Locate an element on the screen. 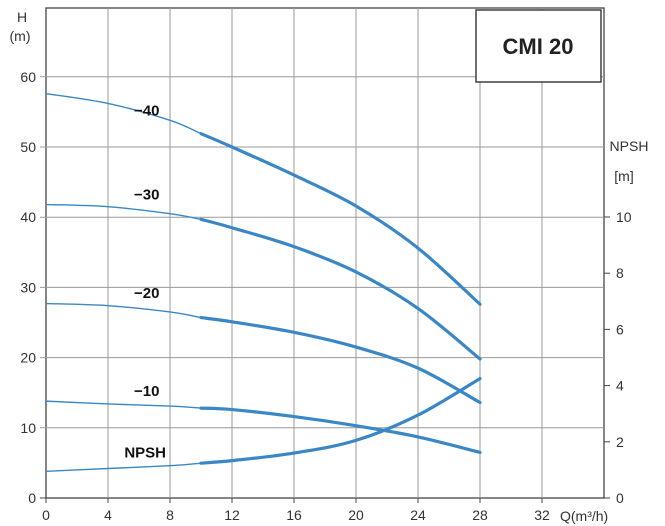  chart-title: CMI 20 is located at coordinates (538, 46).